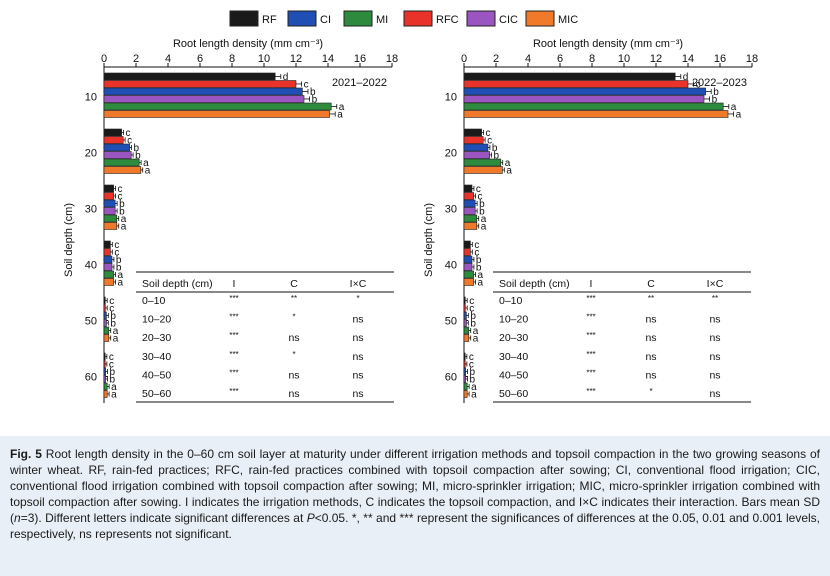  What do you see at coordinates (508, 20) in the screenshot?
I see `legend-label-cic: CIC` at bounding box center [508, 20].